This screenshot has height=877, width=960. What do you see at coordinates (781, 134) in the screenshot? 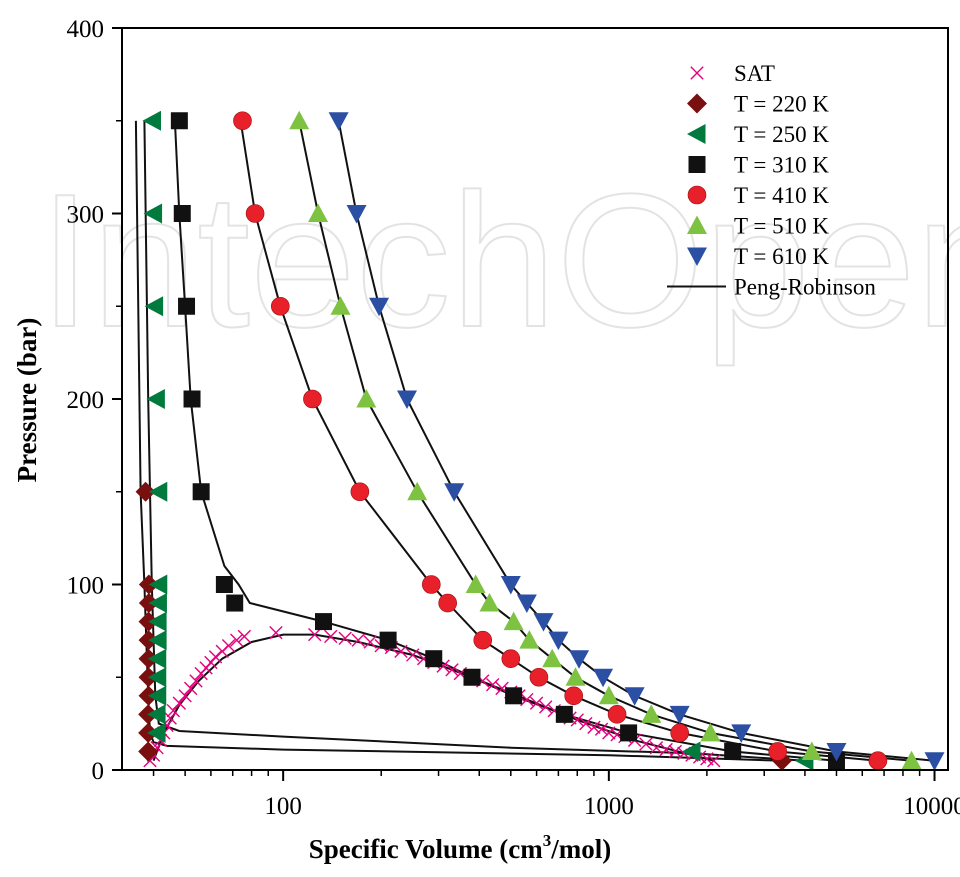
I see `legend-label: T = 250 K` at bounding box center [781, 134].